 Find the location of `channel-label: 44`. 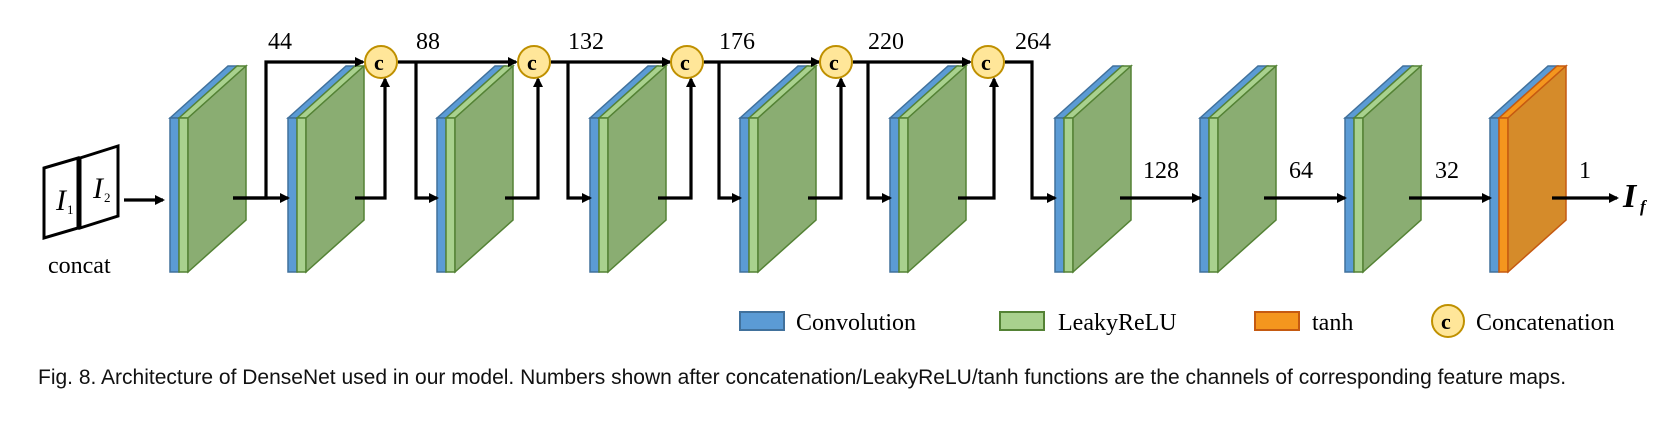

channel-label: 44 is located at coordinates (280, 42).